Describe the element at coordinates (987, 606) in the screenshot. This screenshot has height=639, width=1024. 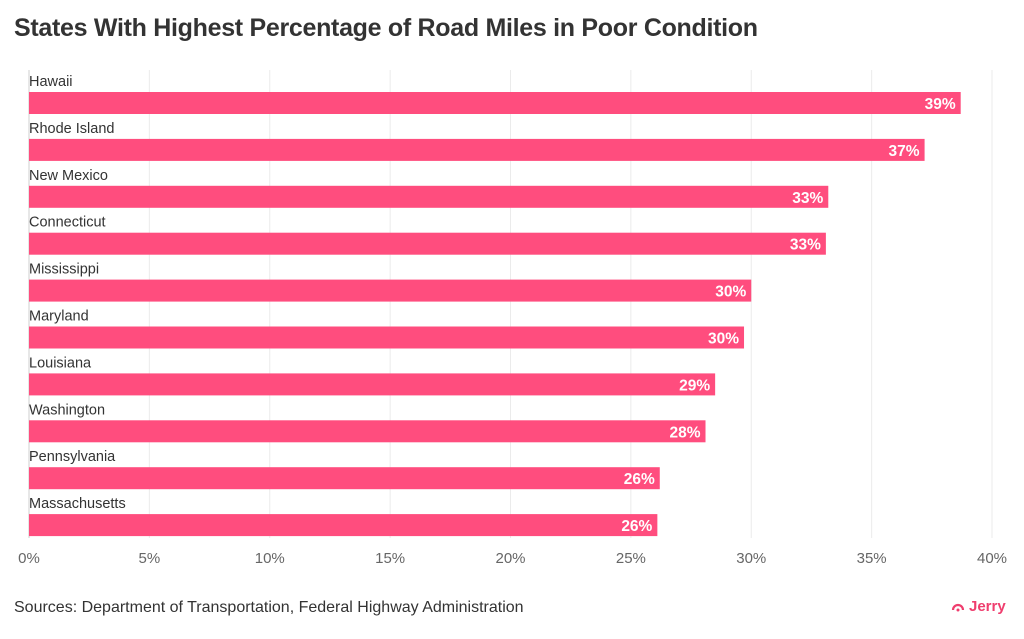
I see `jerry-logo-text: Jerry` at that location.